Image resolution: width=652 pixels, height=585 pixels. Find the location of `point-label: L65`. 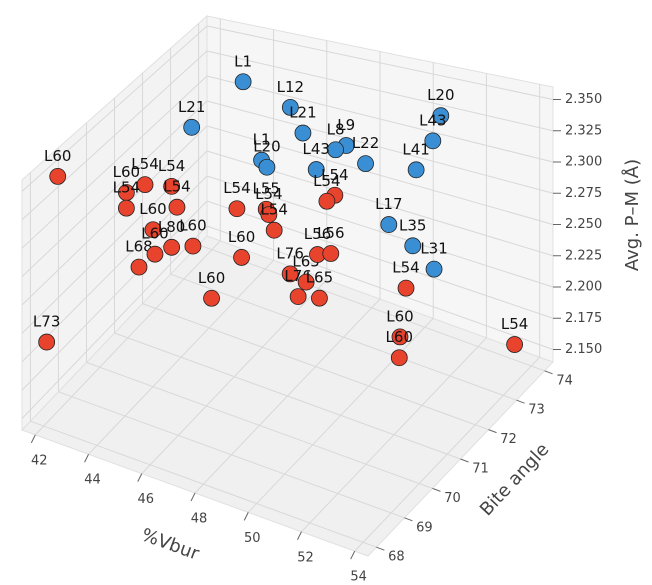

point-label: L65 is located at coordinates (319, 278).